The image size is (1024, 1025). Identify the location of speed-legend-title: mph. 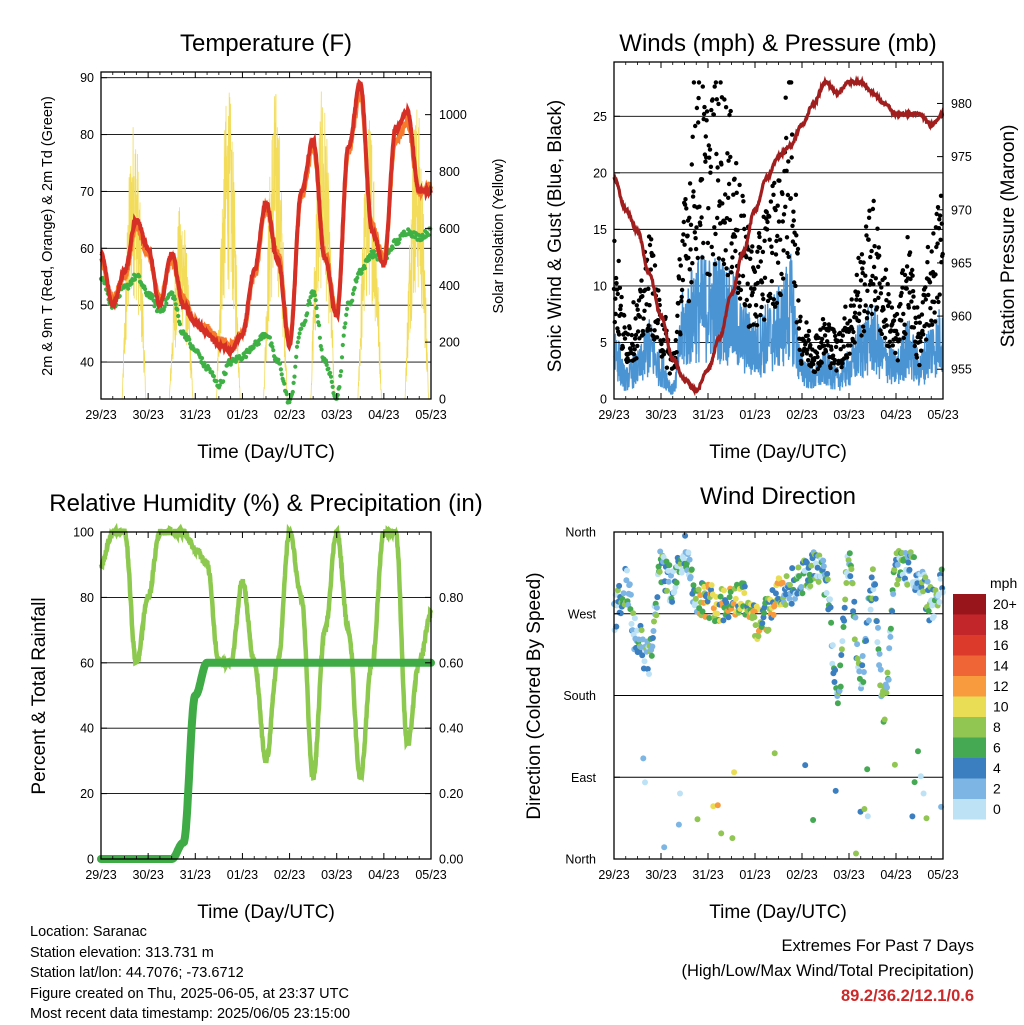
(1003, 583).